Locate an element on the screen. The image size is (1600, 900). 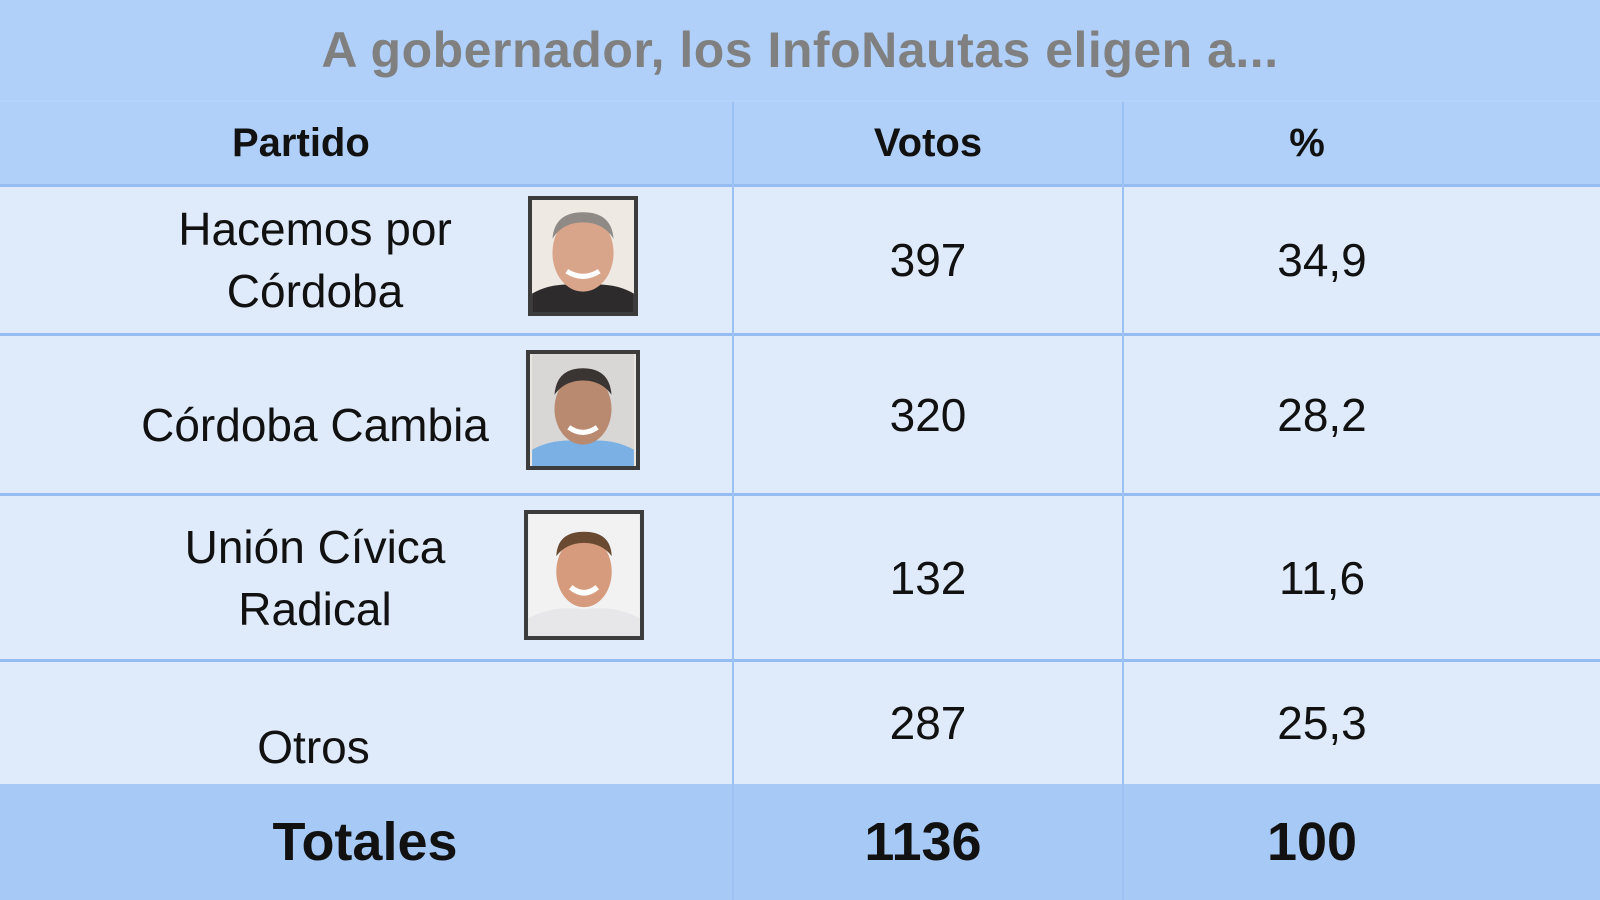
party-name: Hacemos por Córdoba is located at coordinates (315, 260).